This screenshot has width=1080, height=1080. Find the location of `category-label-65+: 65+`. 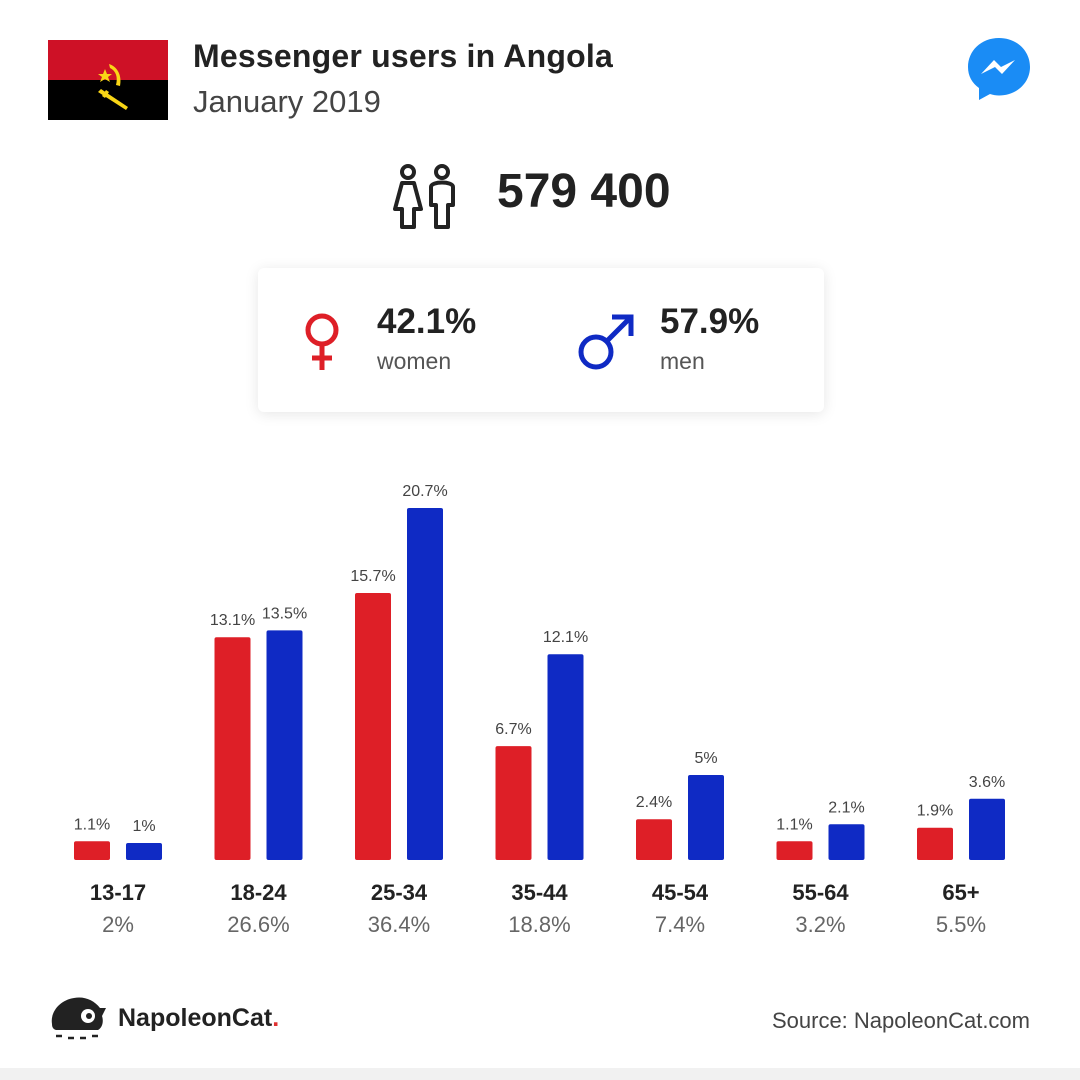

category-label-65+: 65+ is located at coordinates (960, 892).